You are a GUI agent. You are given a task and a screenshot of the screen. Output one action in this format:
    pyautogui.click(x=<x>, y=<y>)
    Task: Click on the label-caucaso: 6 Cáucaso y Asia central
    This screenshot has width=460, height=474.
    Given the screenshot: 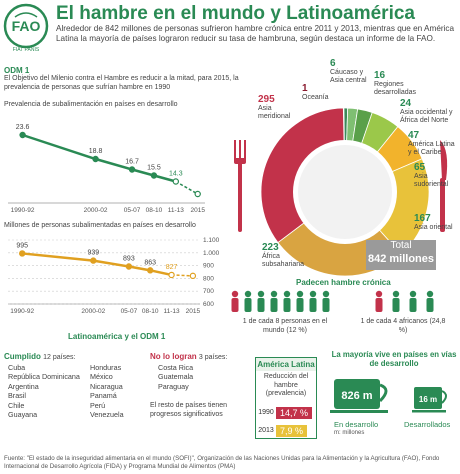 What is the action you would take?
    pyautogui.click(x=348, y=71)
    